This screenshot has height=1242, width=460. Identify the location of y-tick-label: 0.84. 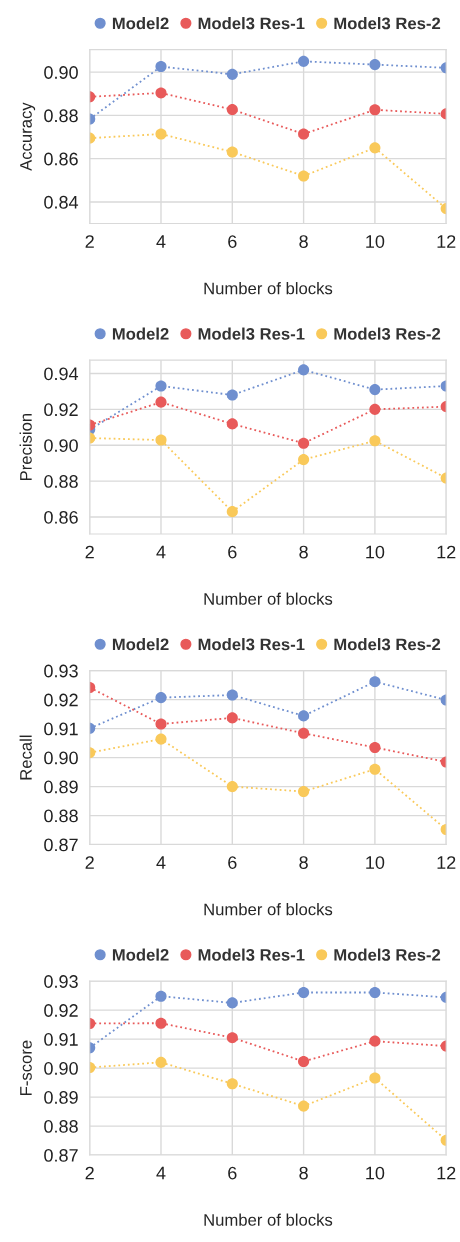
(61, 202).